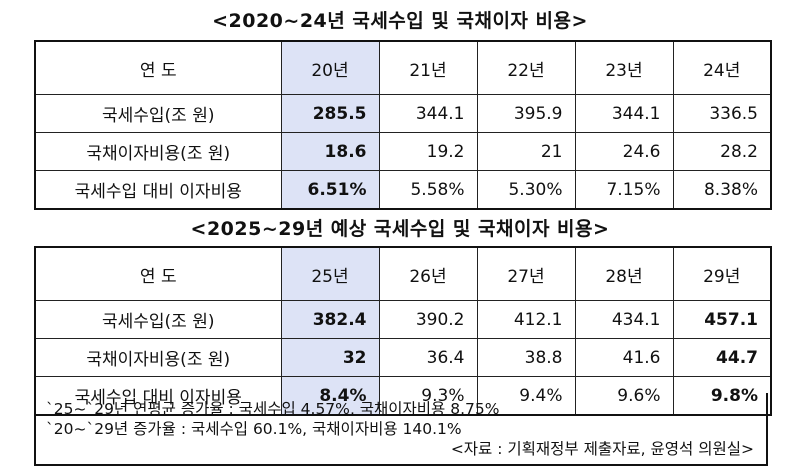  I want to click on table-cell: 6.51%, so click(330, 190).